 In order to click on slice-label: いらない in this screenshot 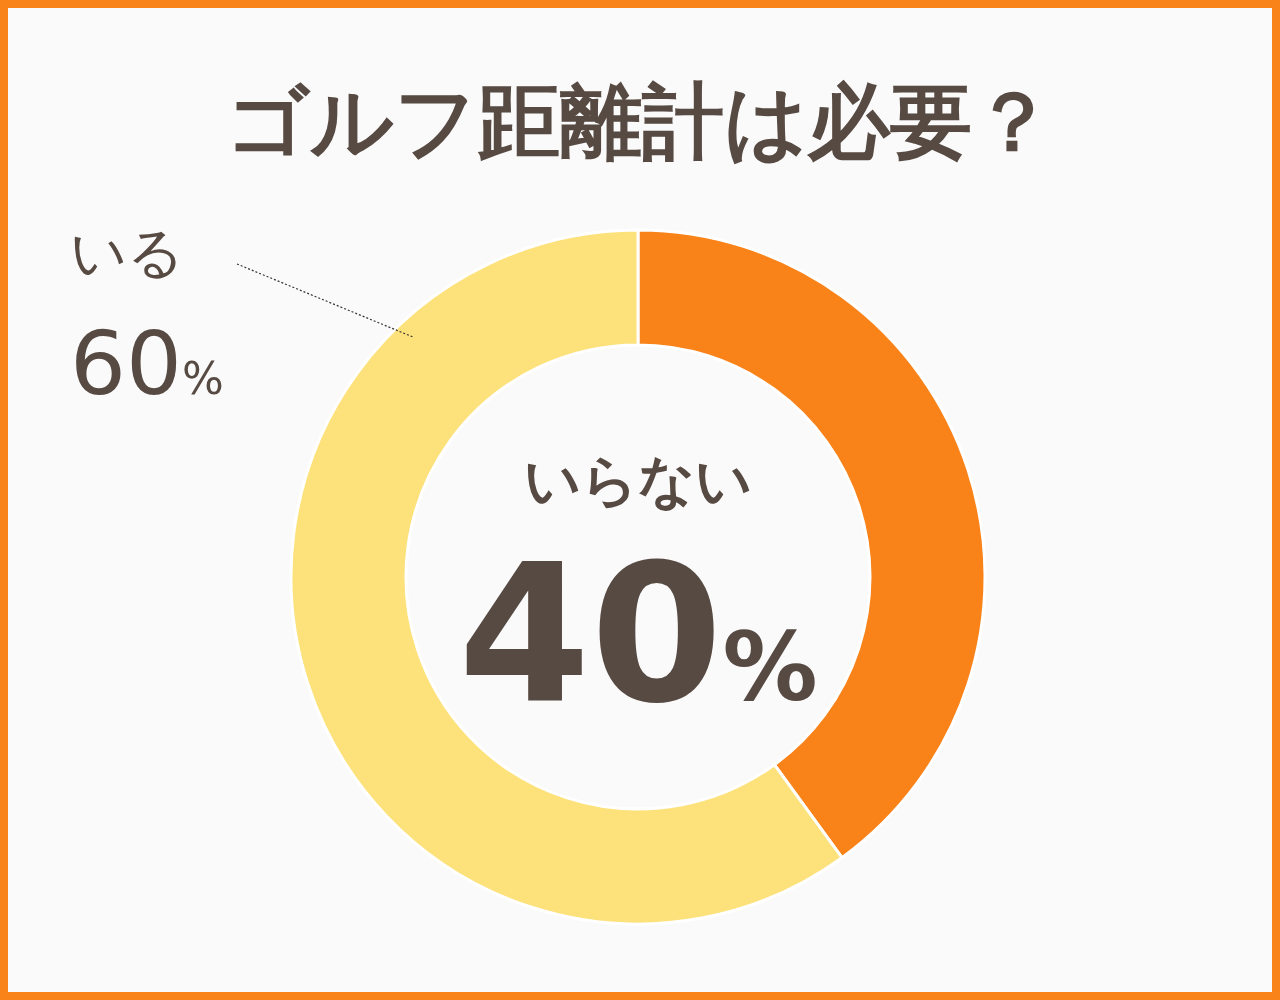, I will do `click(638, 480)`.